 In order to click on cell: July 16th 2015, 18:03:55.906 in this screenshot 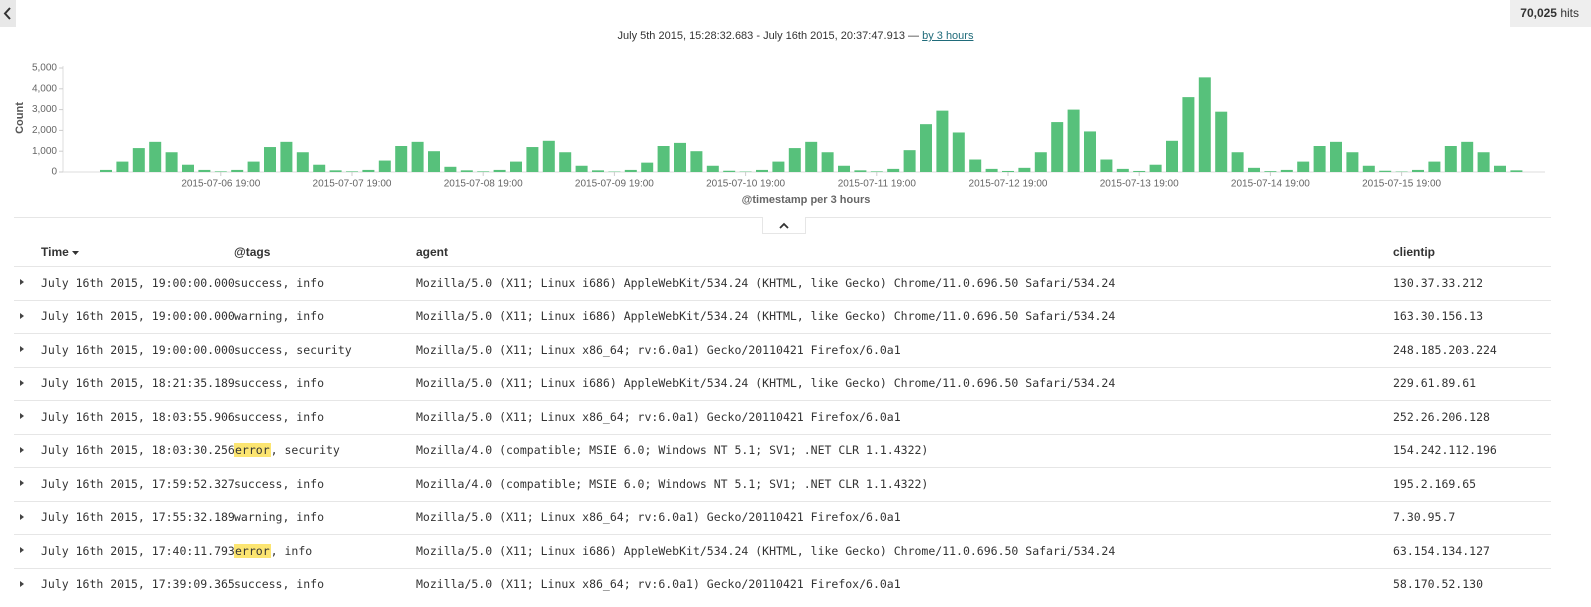, I will do `click(138, 416)`.